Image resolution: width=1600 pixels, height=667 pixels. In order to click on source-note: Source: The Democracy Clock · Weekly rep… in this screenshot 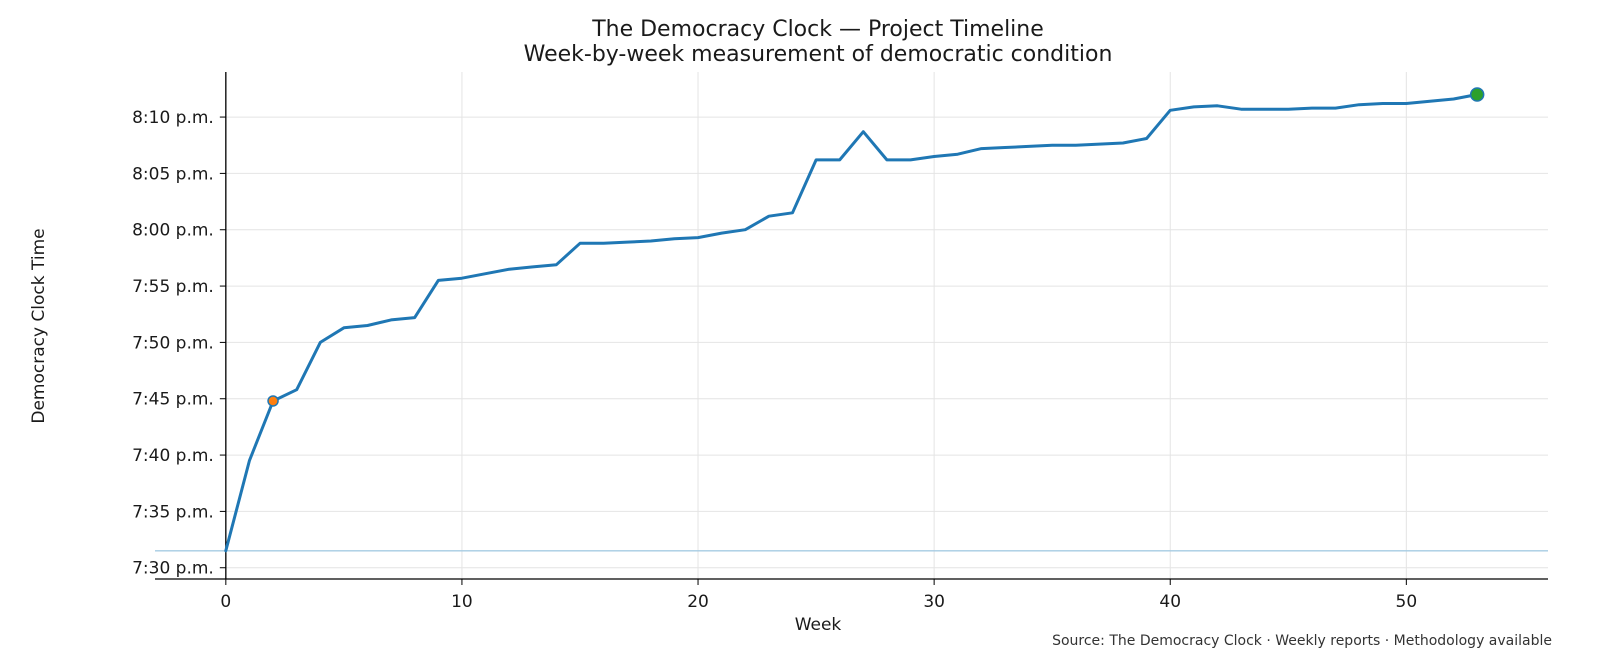, I will do `click(1302, 641)`.